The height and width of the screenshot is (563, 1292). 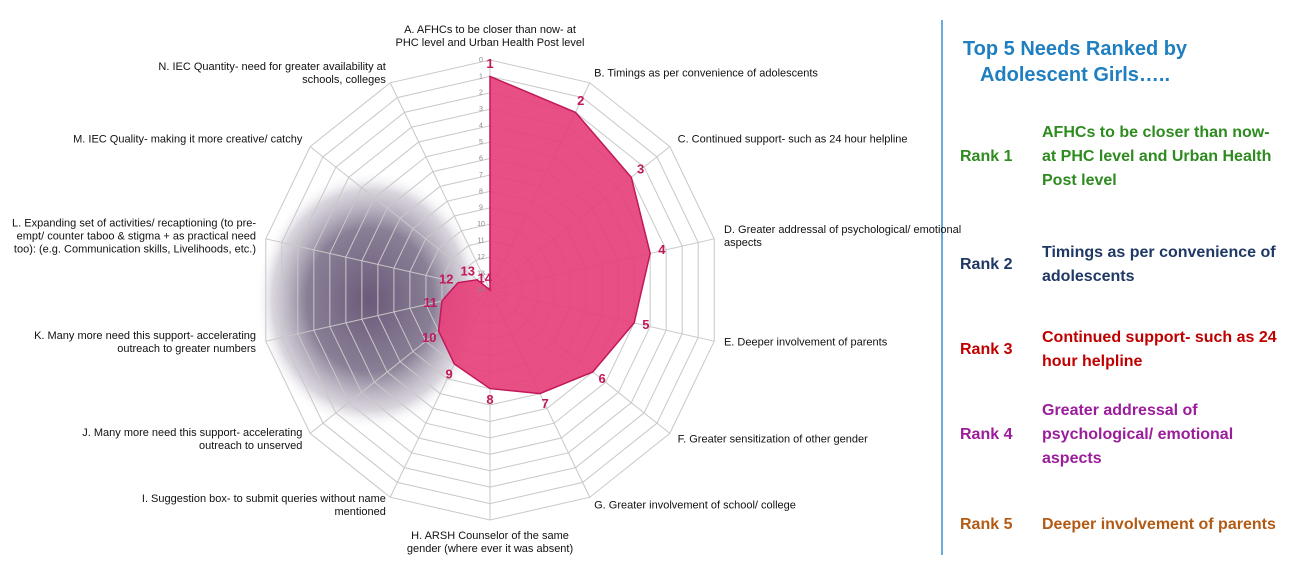 I want to click on data-label: 7, so click(x=544, y=403).